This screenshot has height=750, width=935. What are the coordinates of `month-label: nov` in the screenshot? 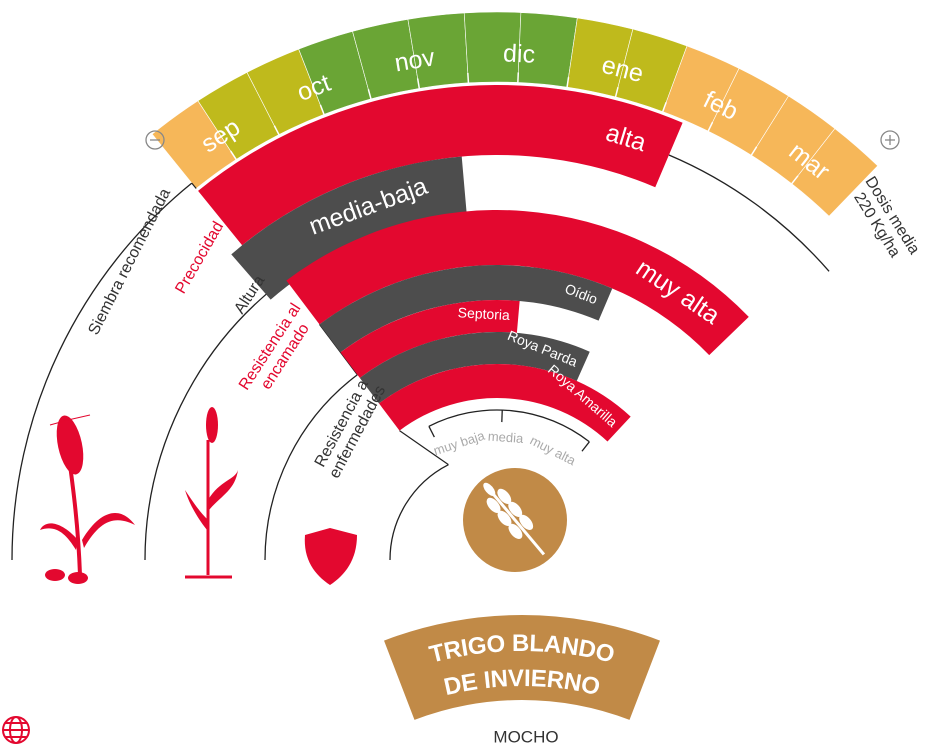 It's located at (415, 60).